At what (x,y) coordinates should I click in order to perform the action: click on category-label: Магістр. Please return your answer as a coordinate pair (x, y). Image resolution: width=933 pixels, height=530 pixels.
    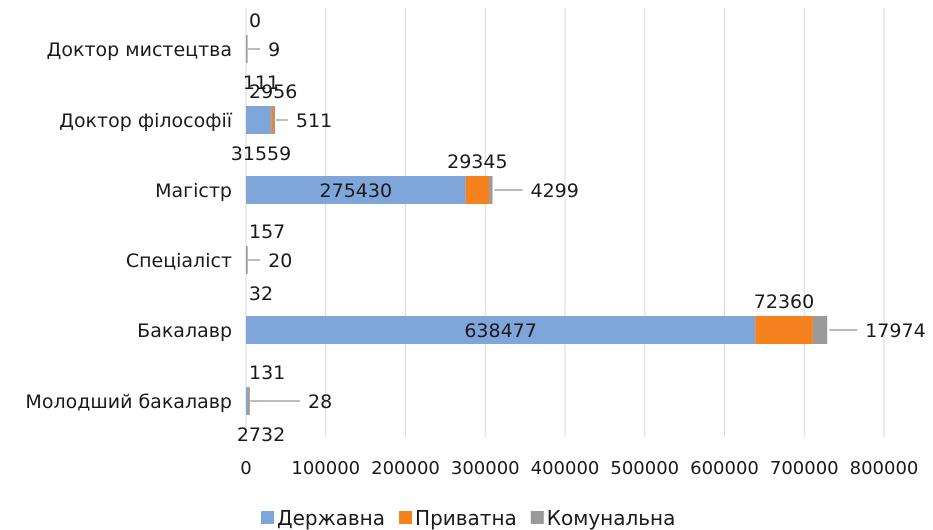
    Looking at the image, I should click on (193, 191).